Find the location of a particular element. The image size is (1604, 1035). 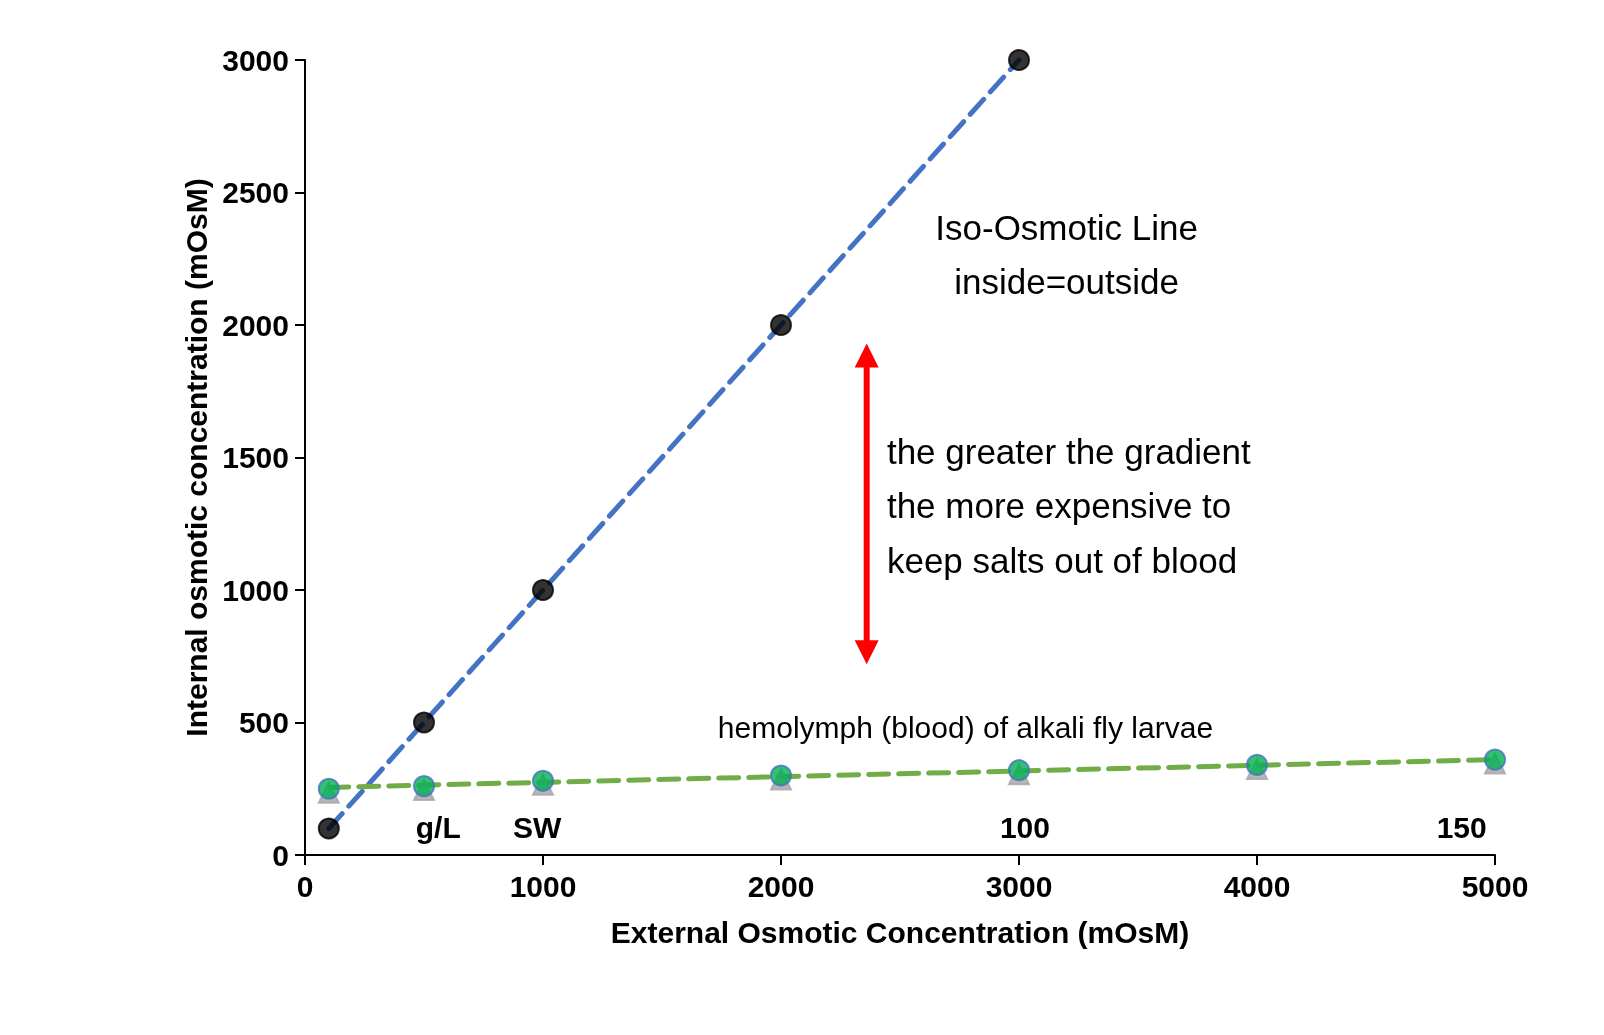

annotation: SW is located at coordinates (537, 827).